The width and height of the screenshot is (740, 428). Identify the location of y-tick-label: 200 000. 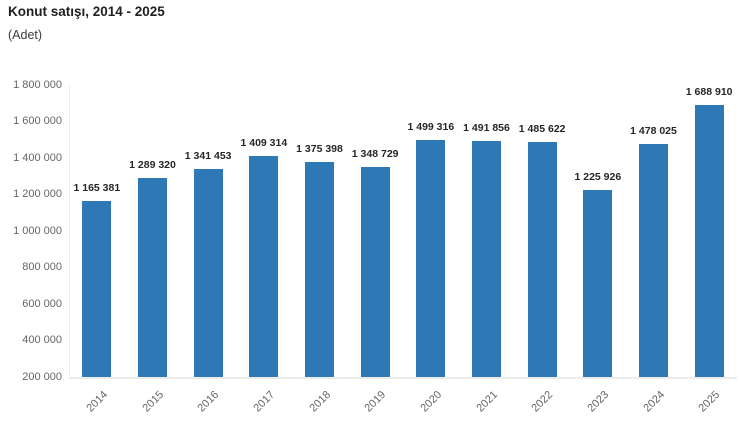
(42, 376).